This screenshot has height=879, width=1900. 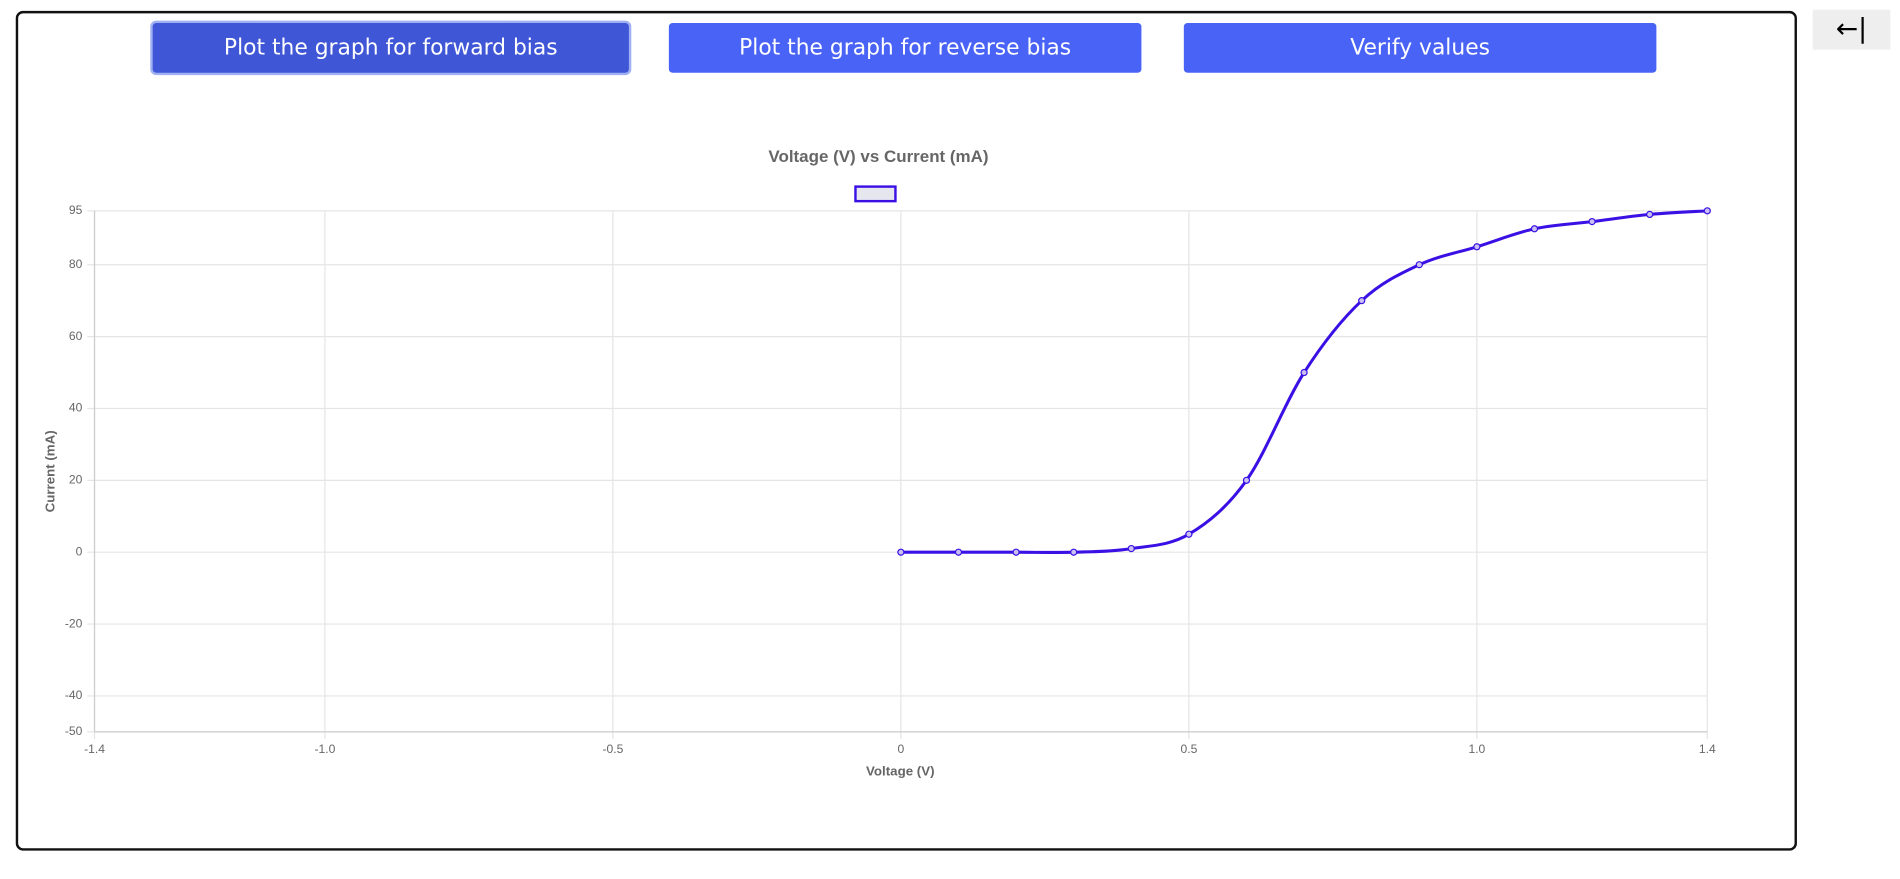 What do you see at coordinates (1851, 29) in the screenshot?
I see `back-button: ←|` at bounding box center [1851, 29].